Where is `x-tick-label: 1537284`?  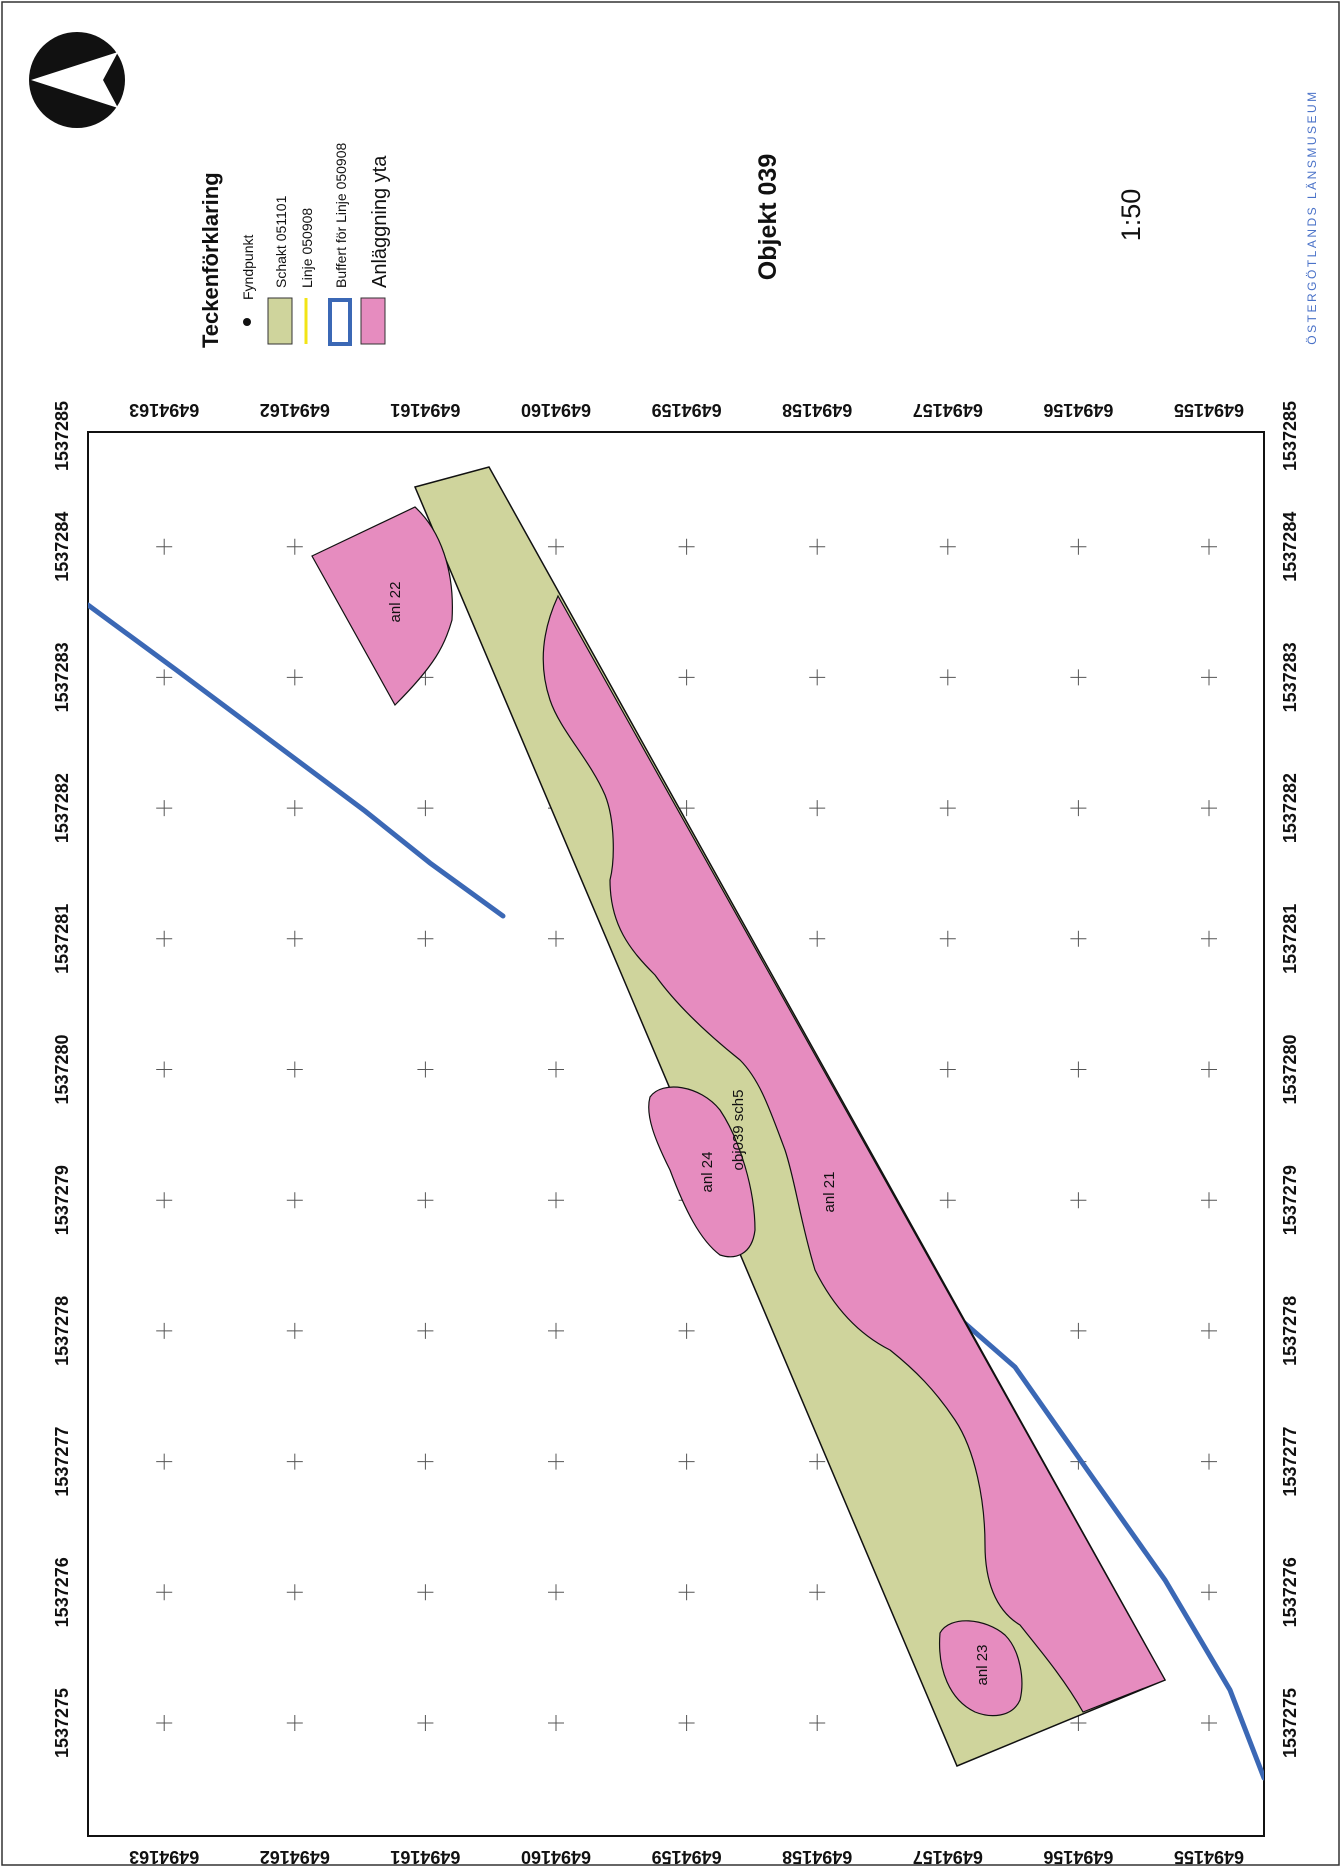 x-tick-label: 1537284 is located at coordinates (62, 547).